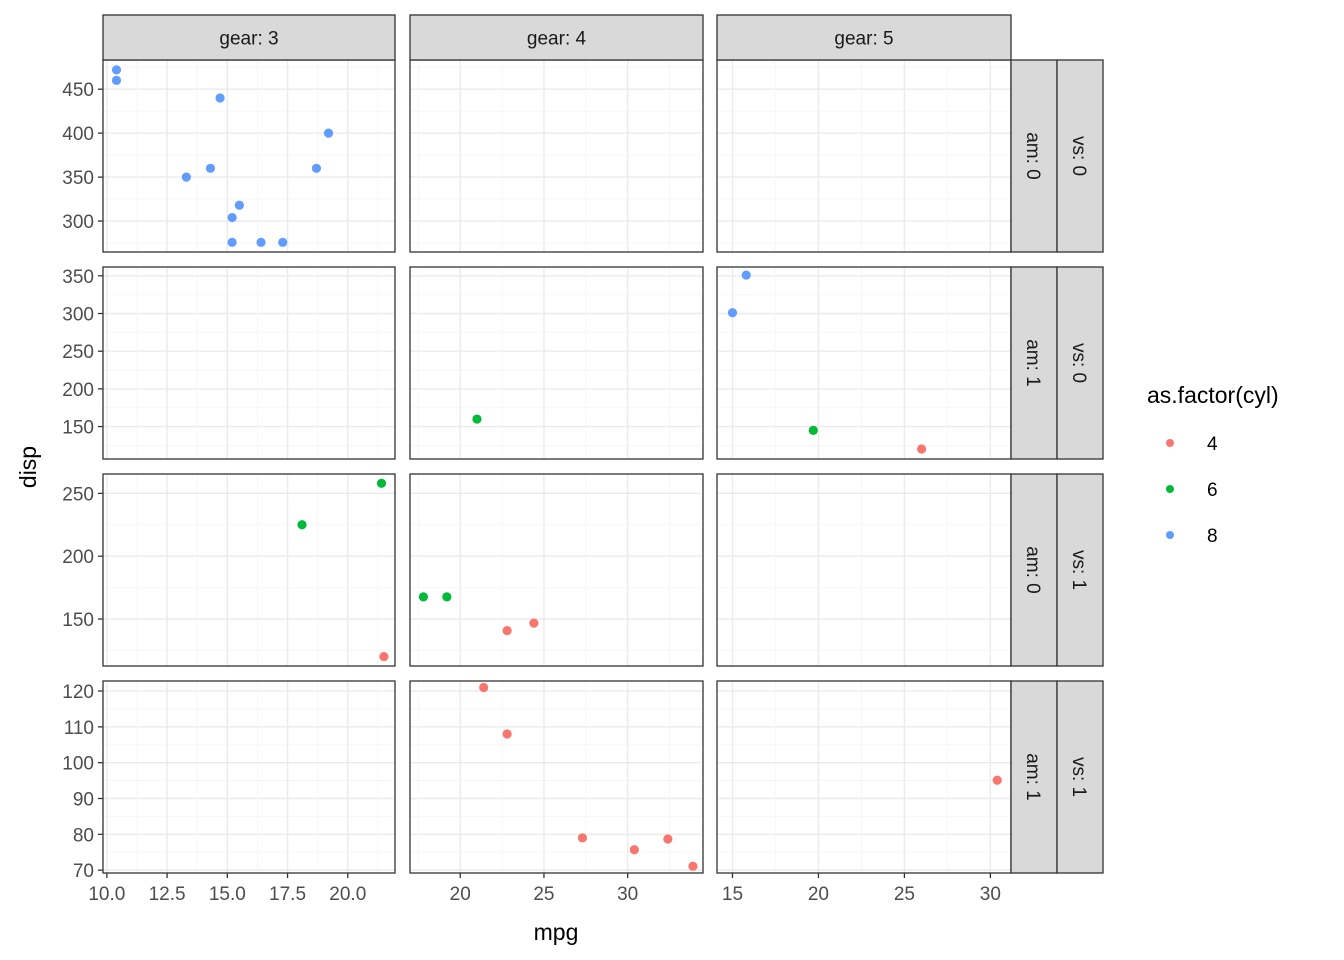 This screenshot has width=1344, height=960. I want to click on y-tick-label: 120, so click(78, 692).